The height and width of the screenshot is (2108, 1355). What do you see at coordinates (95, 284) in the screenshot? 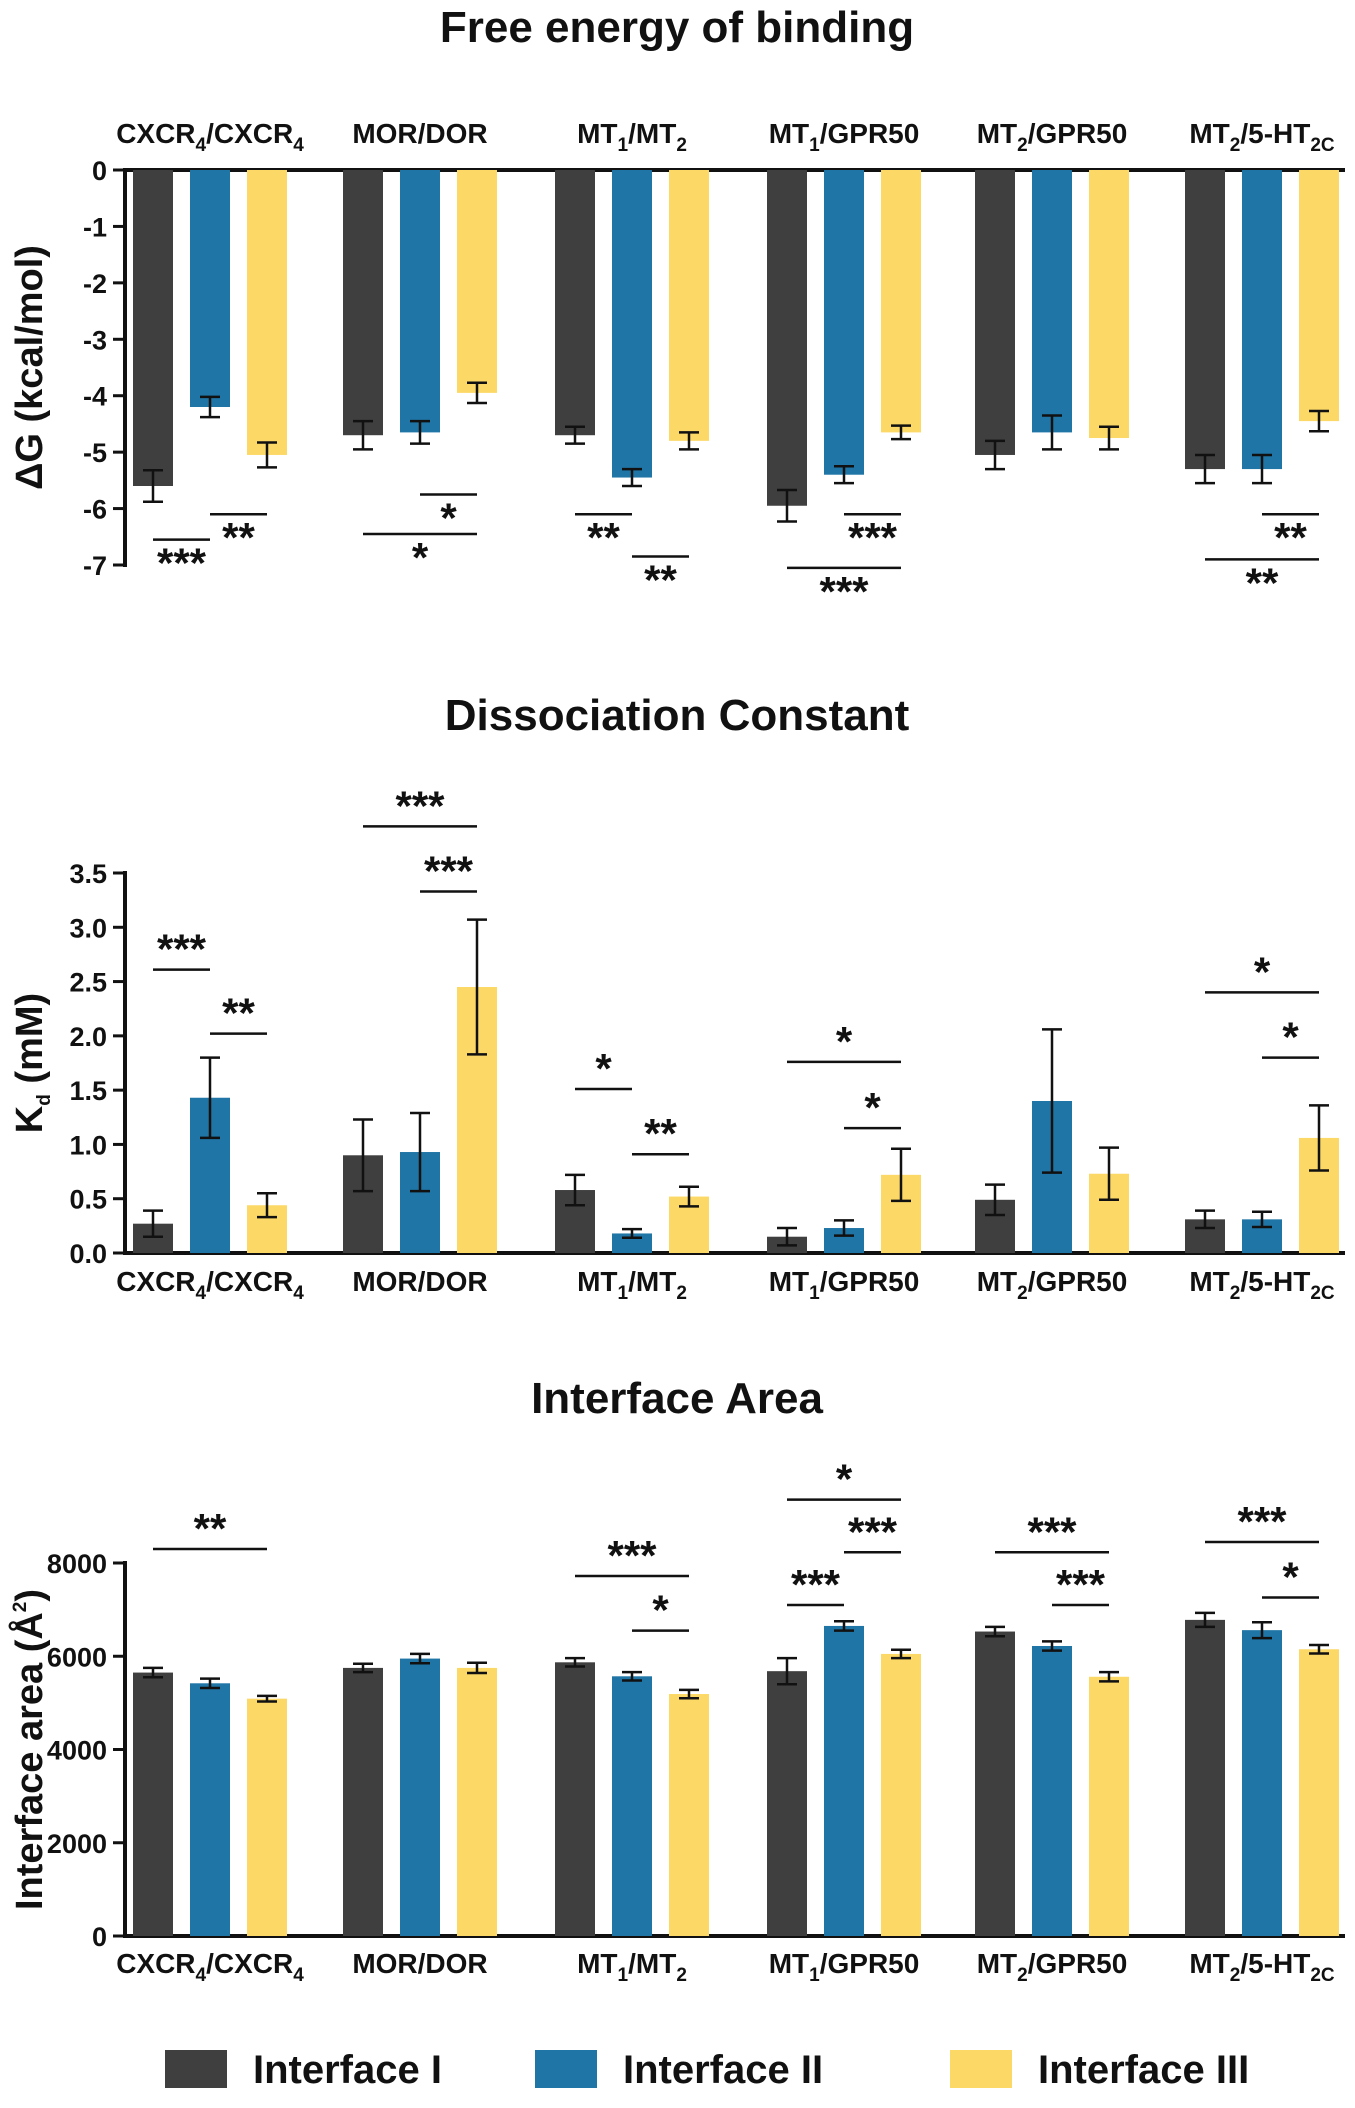
I see `y-tick-label: -2` at bounding box center [95, 284].